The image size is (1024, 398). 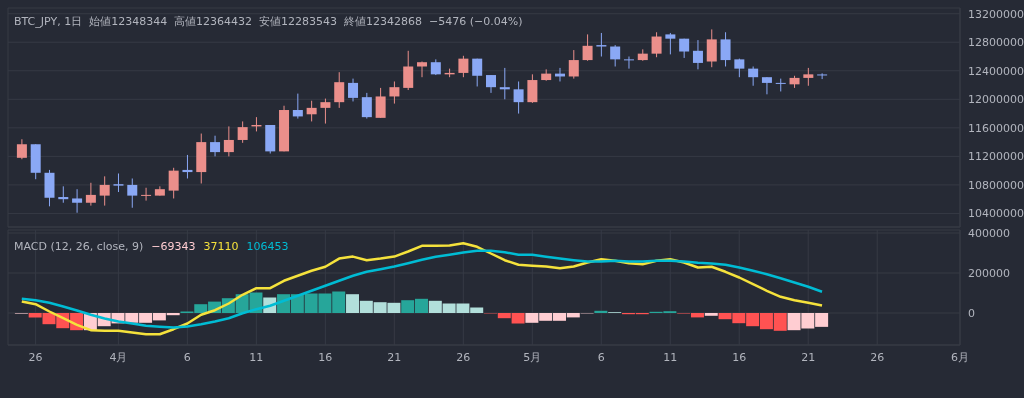 I want to click on y-tick-label: 12000000, so click(x=996, y=100).